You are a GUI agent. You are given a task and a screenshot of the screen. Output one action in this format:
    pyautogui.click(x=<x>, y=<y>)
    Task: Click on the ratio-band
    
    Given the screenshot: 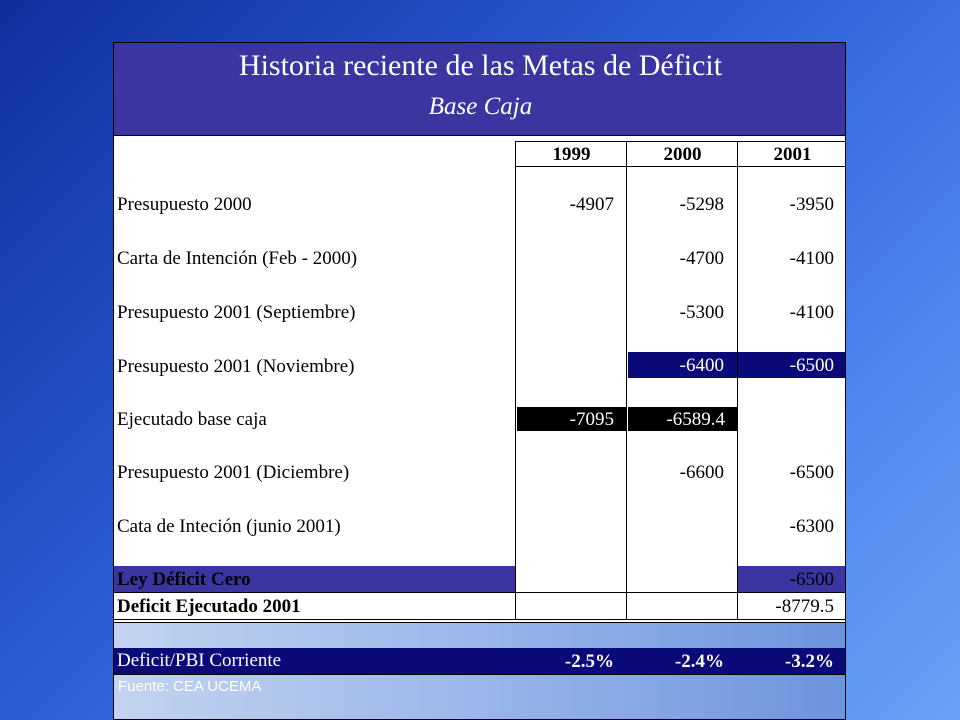 What is the action you would take?
    pyautogui.click(x=479, y=661)
    